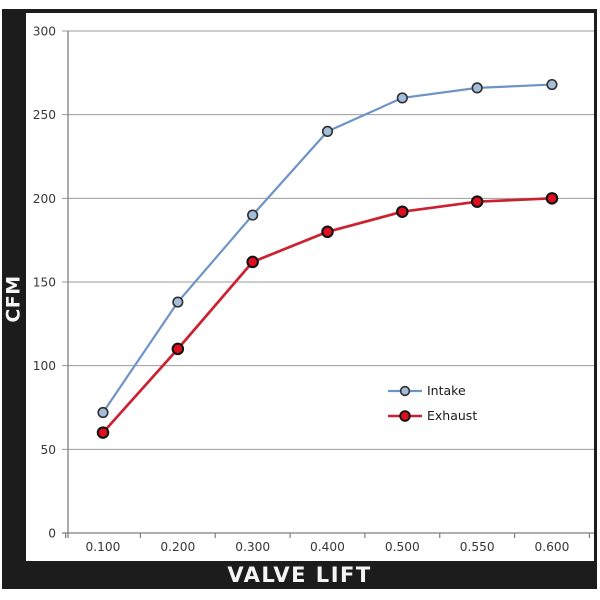 This screenshot has width=600, height=600. Describe the element at coordinates (552, 84) in the screenshot. I see `data-point-intake-0.600` at that location.